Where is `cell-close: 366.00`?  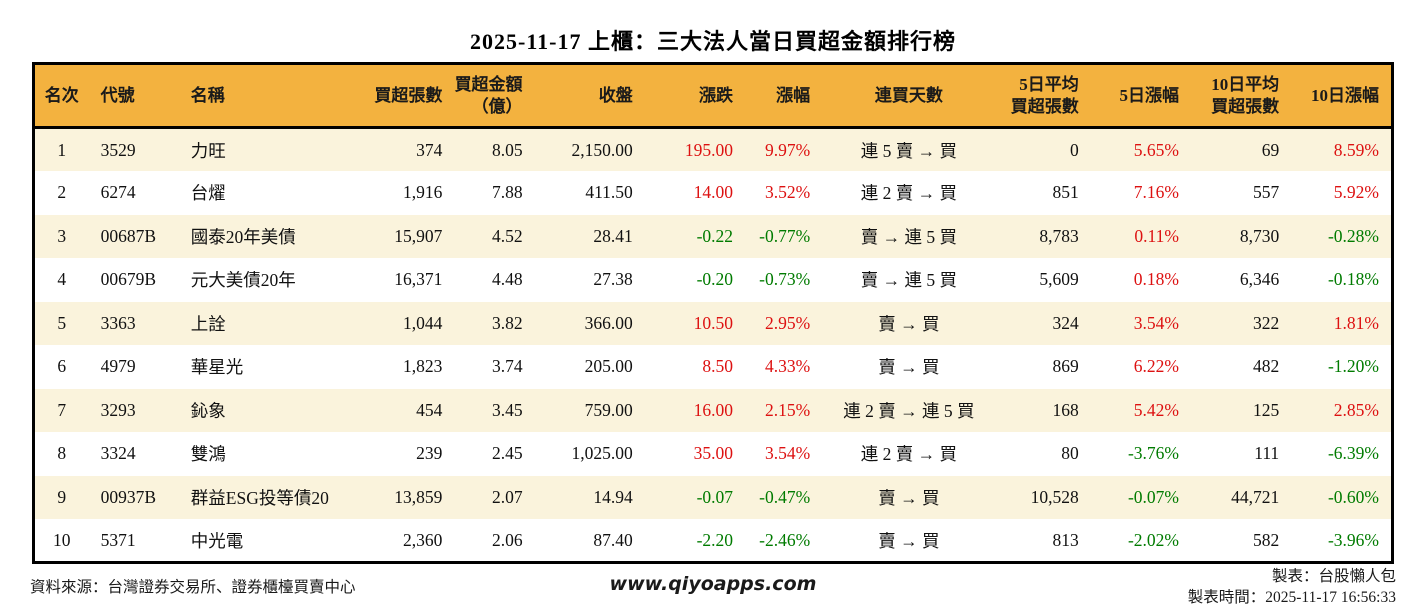
cell-close: 366.00 is located at coordinates (608, 322).